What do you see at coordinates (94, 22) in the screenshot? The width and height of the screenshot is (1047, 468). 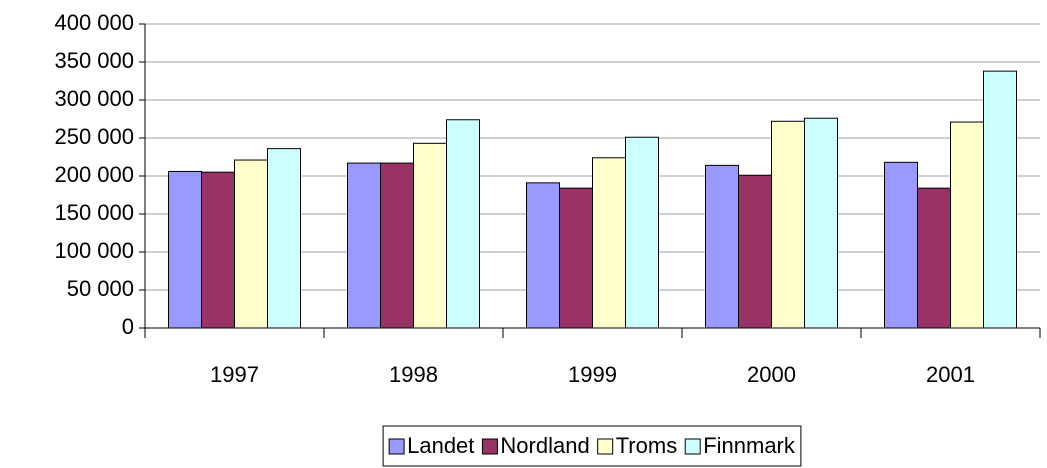 I see `y-tick-label: 400 000` at bounding box center [94, 22].